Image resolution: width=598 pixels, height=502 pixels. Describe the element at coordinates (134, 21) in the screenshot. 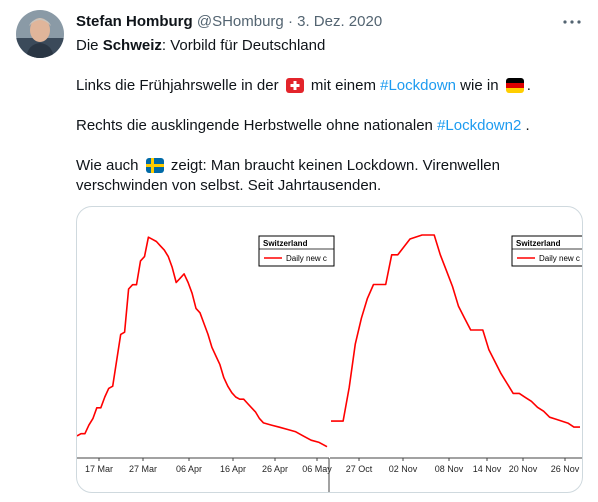

I see `author-name: Stefan Homburg` at that location.